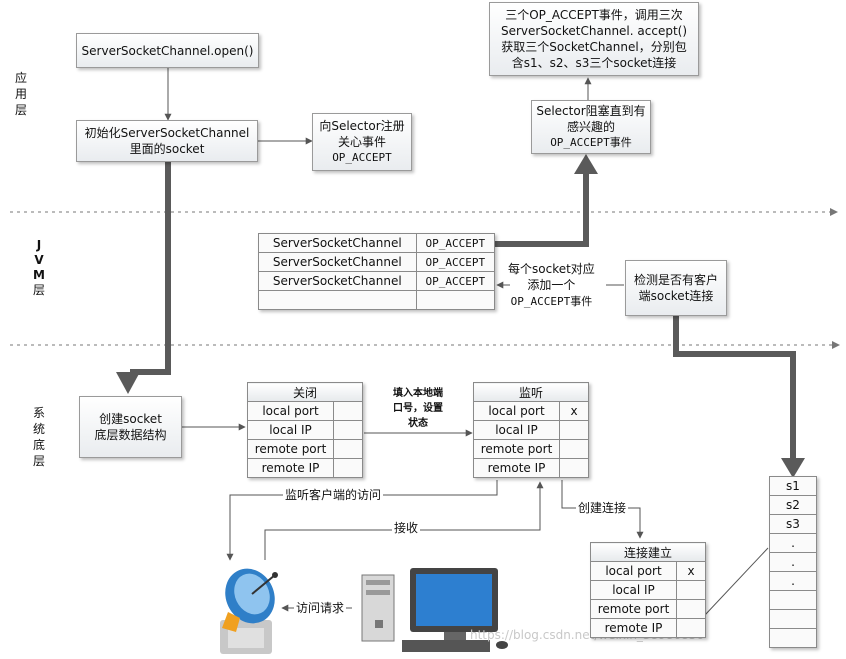 The width and height of the screenshot is (846, 659). What do you see at coordinates (793, 468) in the screenshot?
I see `thick-arrowhead` at bounding box center [793, 468].